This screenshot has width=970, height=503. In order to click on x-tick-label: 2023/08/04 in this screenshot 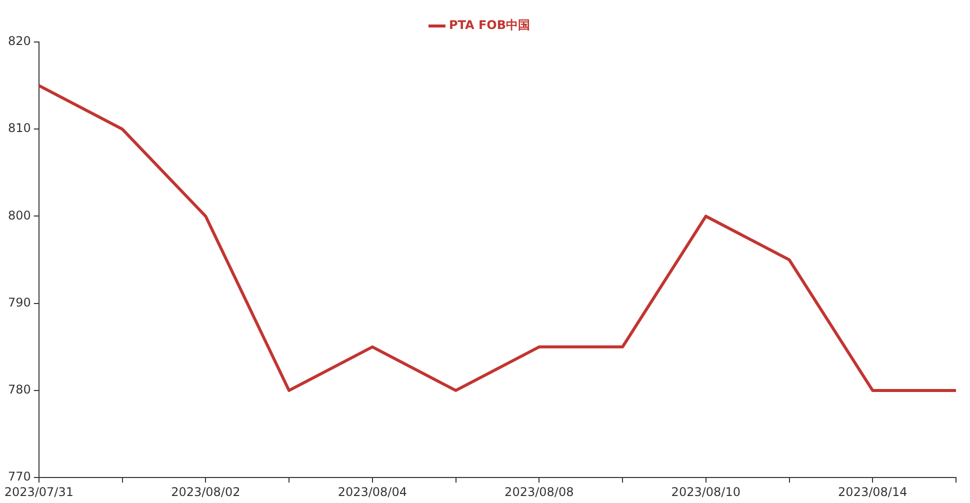, I will do `click(372, 491)`.